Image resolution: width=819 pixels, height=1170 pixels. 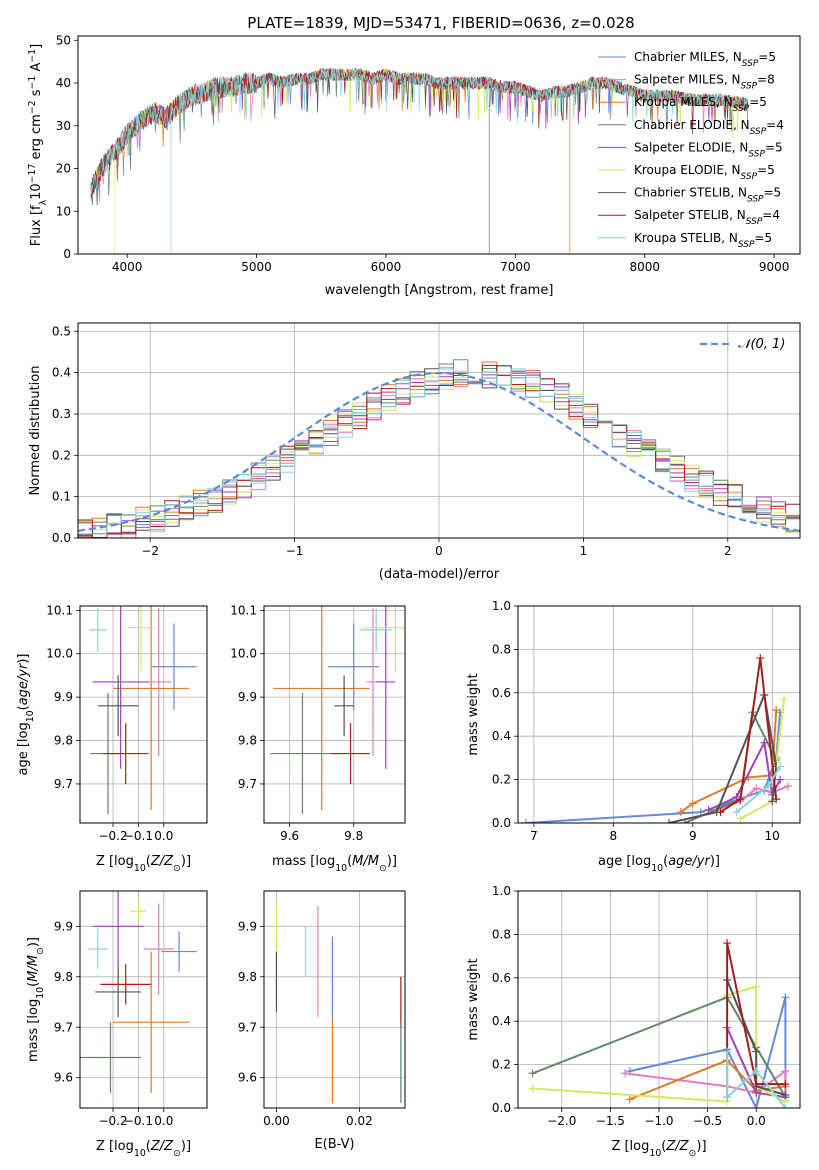 I want to click on x-axis-label: (data-model)/error, so click(x=439, y=574).